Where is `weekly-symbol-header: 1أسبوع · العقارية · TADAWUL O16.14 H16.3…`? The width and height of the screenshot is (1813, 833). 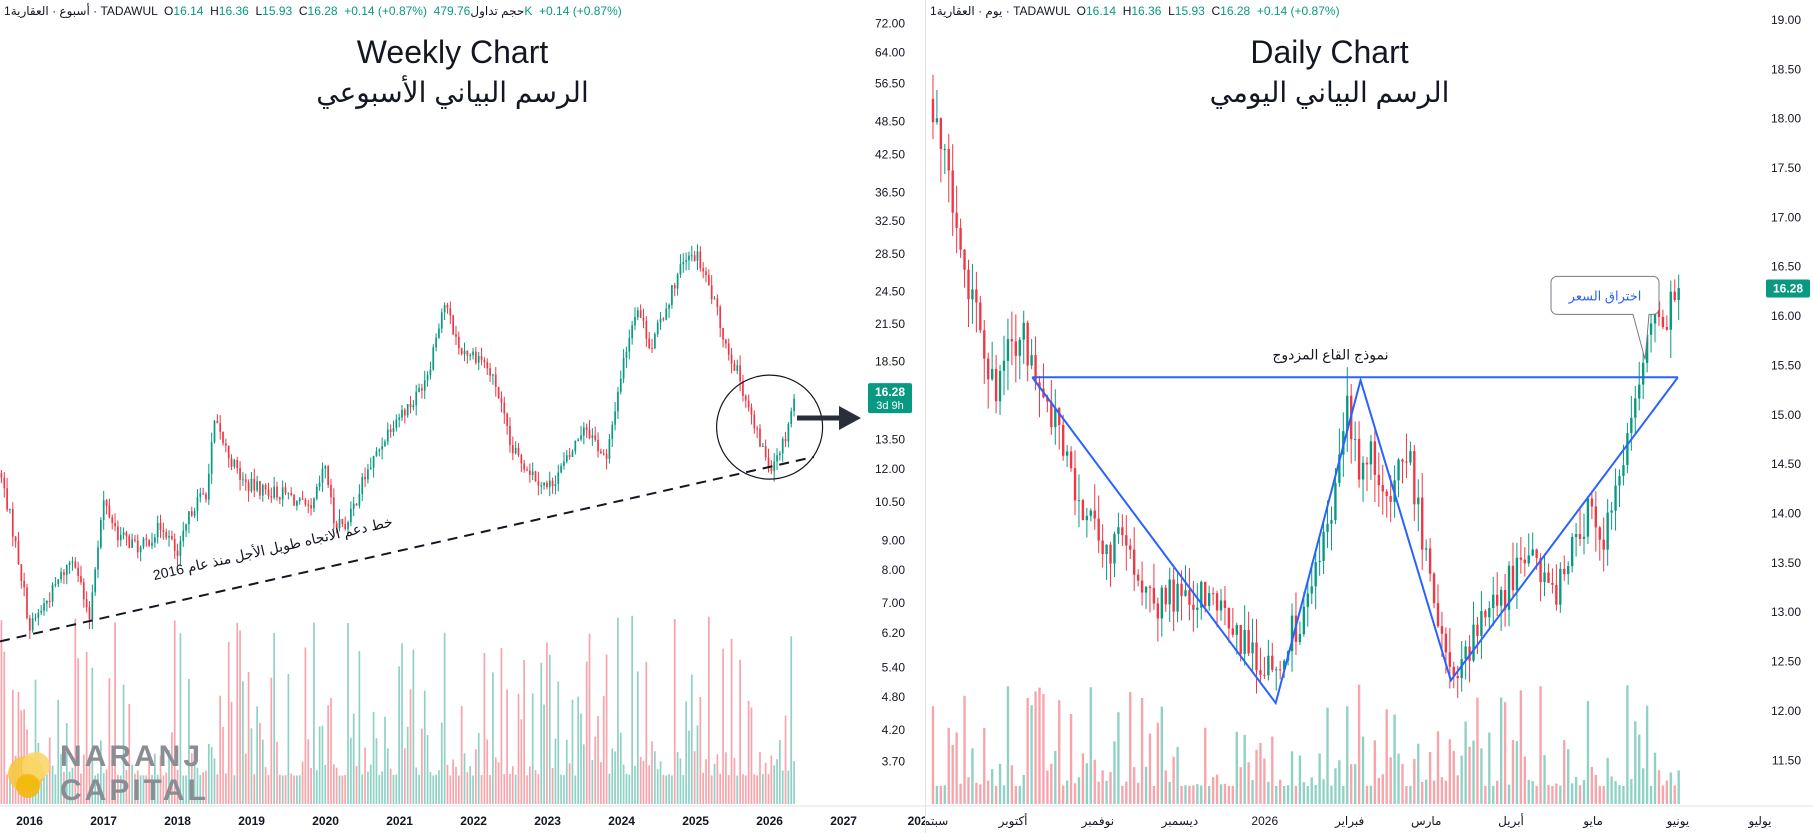 weekly-symbol-header: 1أسبوع · العقارية · TADAWUL O16.14 H16.3… is located at coordinates (313, 11).